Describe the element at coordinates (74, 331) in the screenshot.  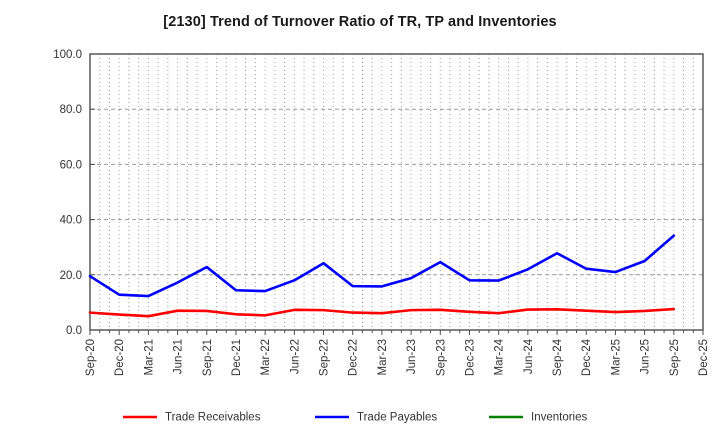
I see `y-axis-tick-label: 0.0` at that location.